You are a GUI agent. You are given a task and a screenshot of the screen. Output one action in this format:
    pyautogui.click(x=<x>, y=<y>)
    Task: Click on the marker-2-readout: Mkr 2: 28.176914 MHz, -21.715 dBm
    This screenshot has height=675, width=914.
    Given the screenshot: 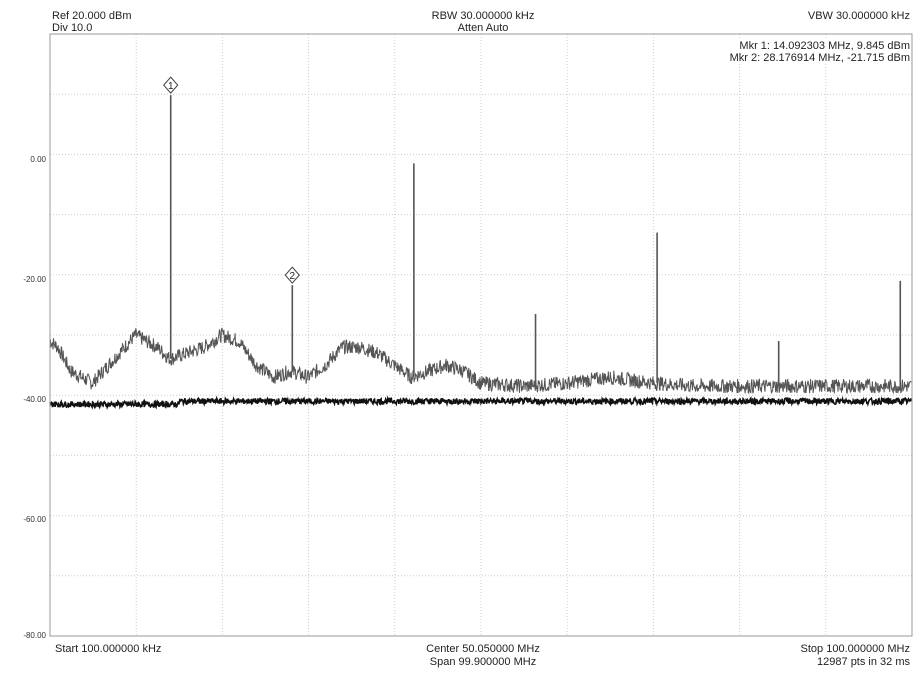 What is the action you would take?
    pyautogui.click(x=819, y=58)
    